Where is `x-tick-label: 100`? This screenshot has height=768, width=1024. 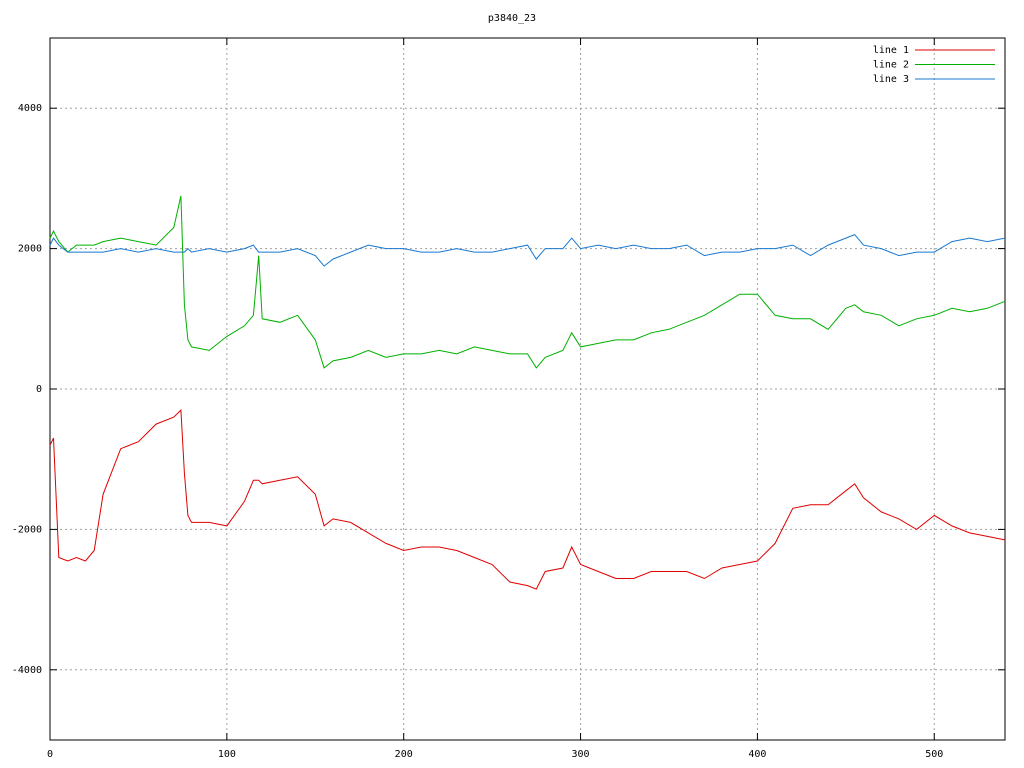 x-tick-label: 100 is located at coordinates (227, 754).